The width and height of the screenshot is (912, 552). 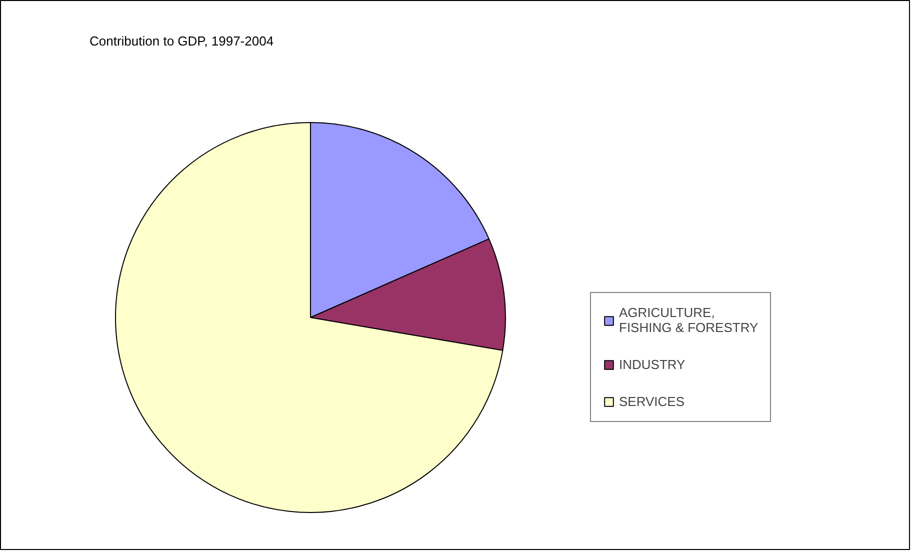 What do you see at coordinates (652, 401) in the screenshot?
I see `legend-label: SERVICES` at bounding box center [652, 401].